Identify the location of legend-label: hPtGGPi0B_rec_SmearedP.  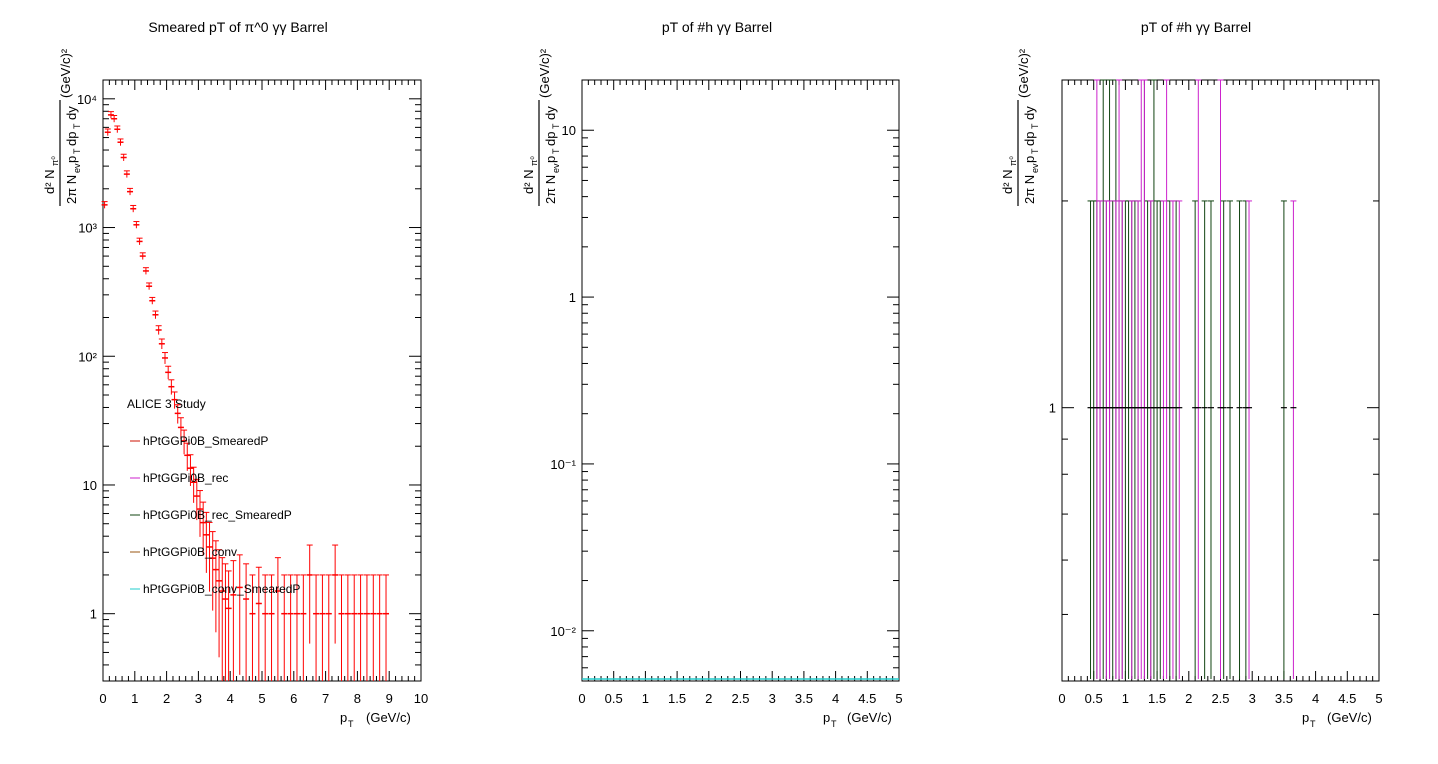
(217, 515).